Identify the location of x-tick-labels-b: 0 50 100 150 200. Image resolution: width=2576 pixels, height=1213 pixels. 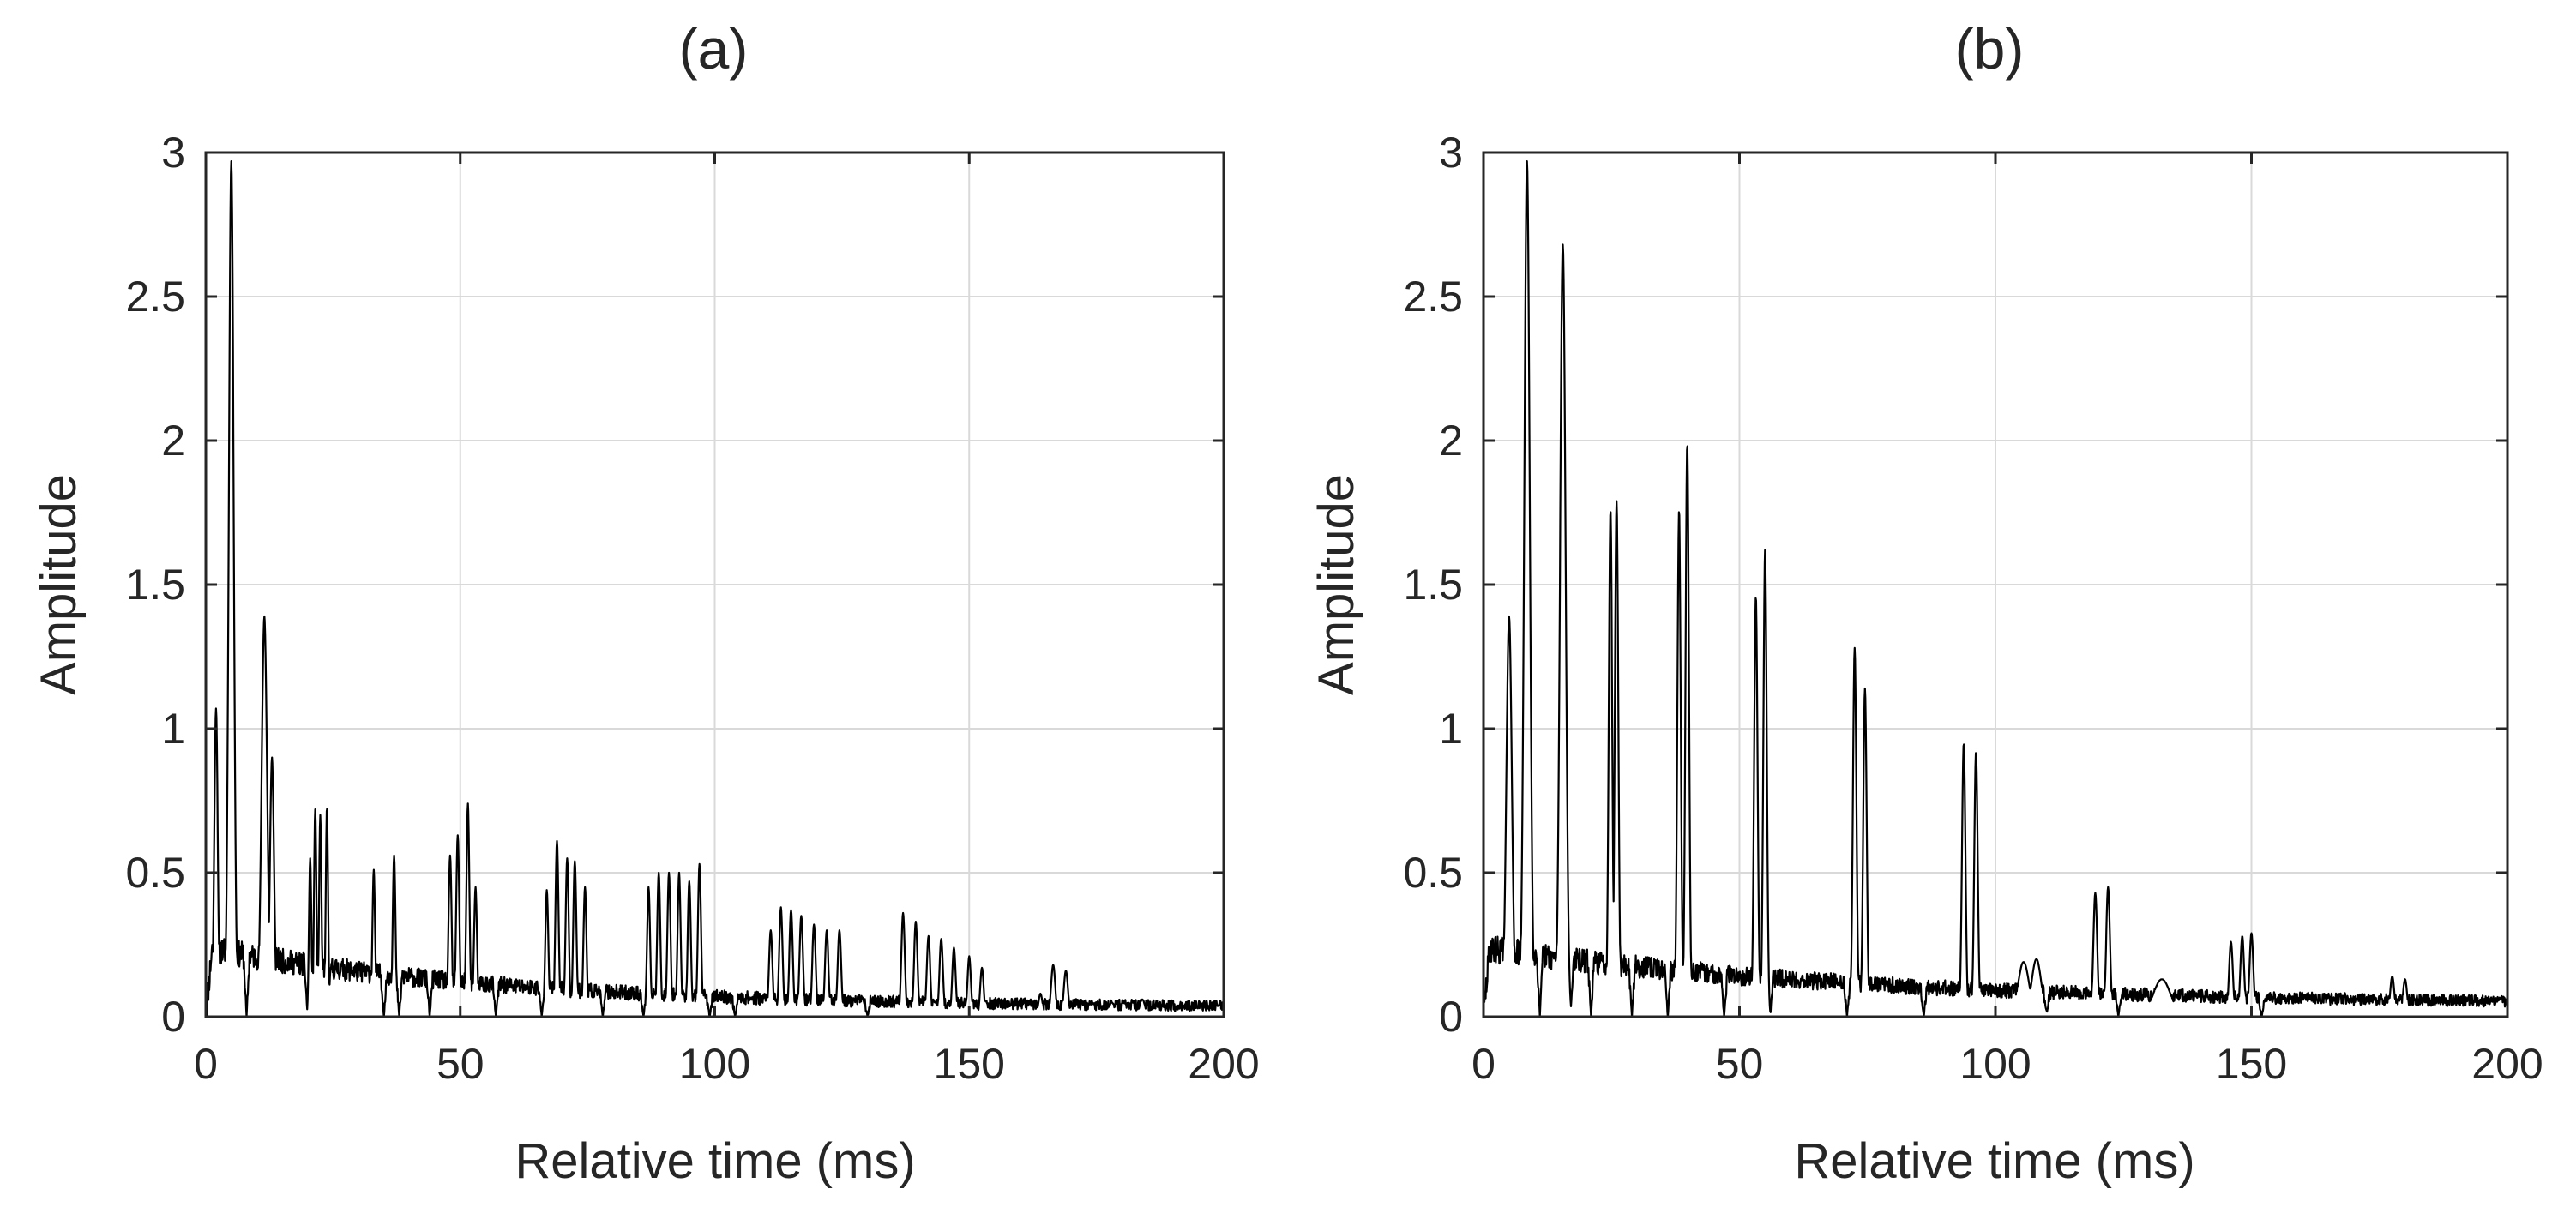
(2007, 1064).